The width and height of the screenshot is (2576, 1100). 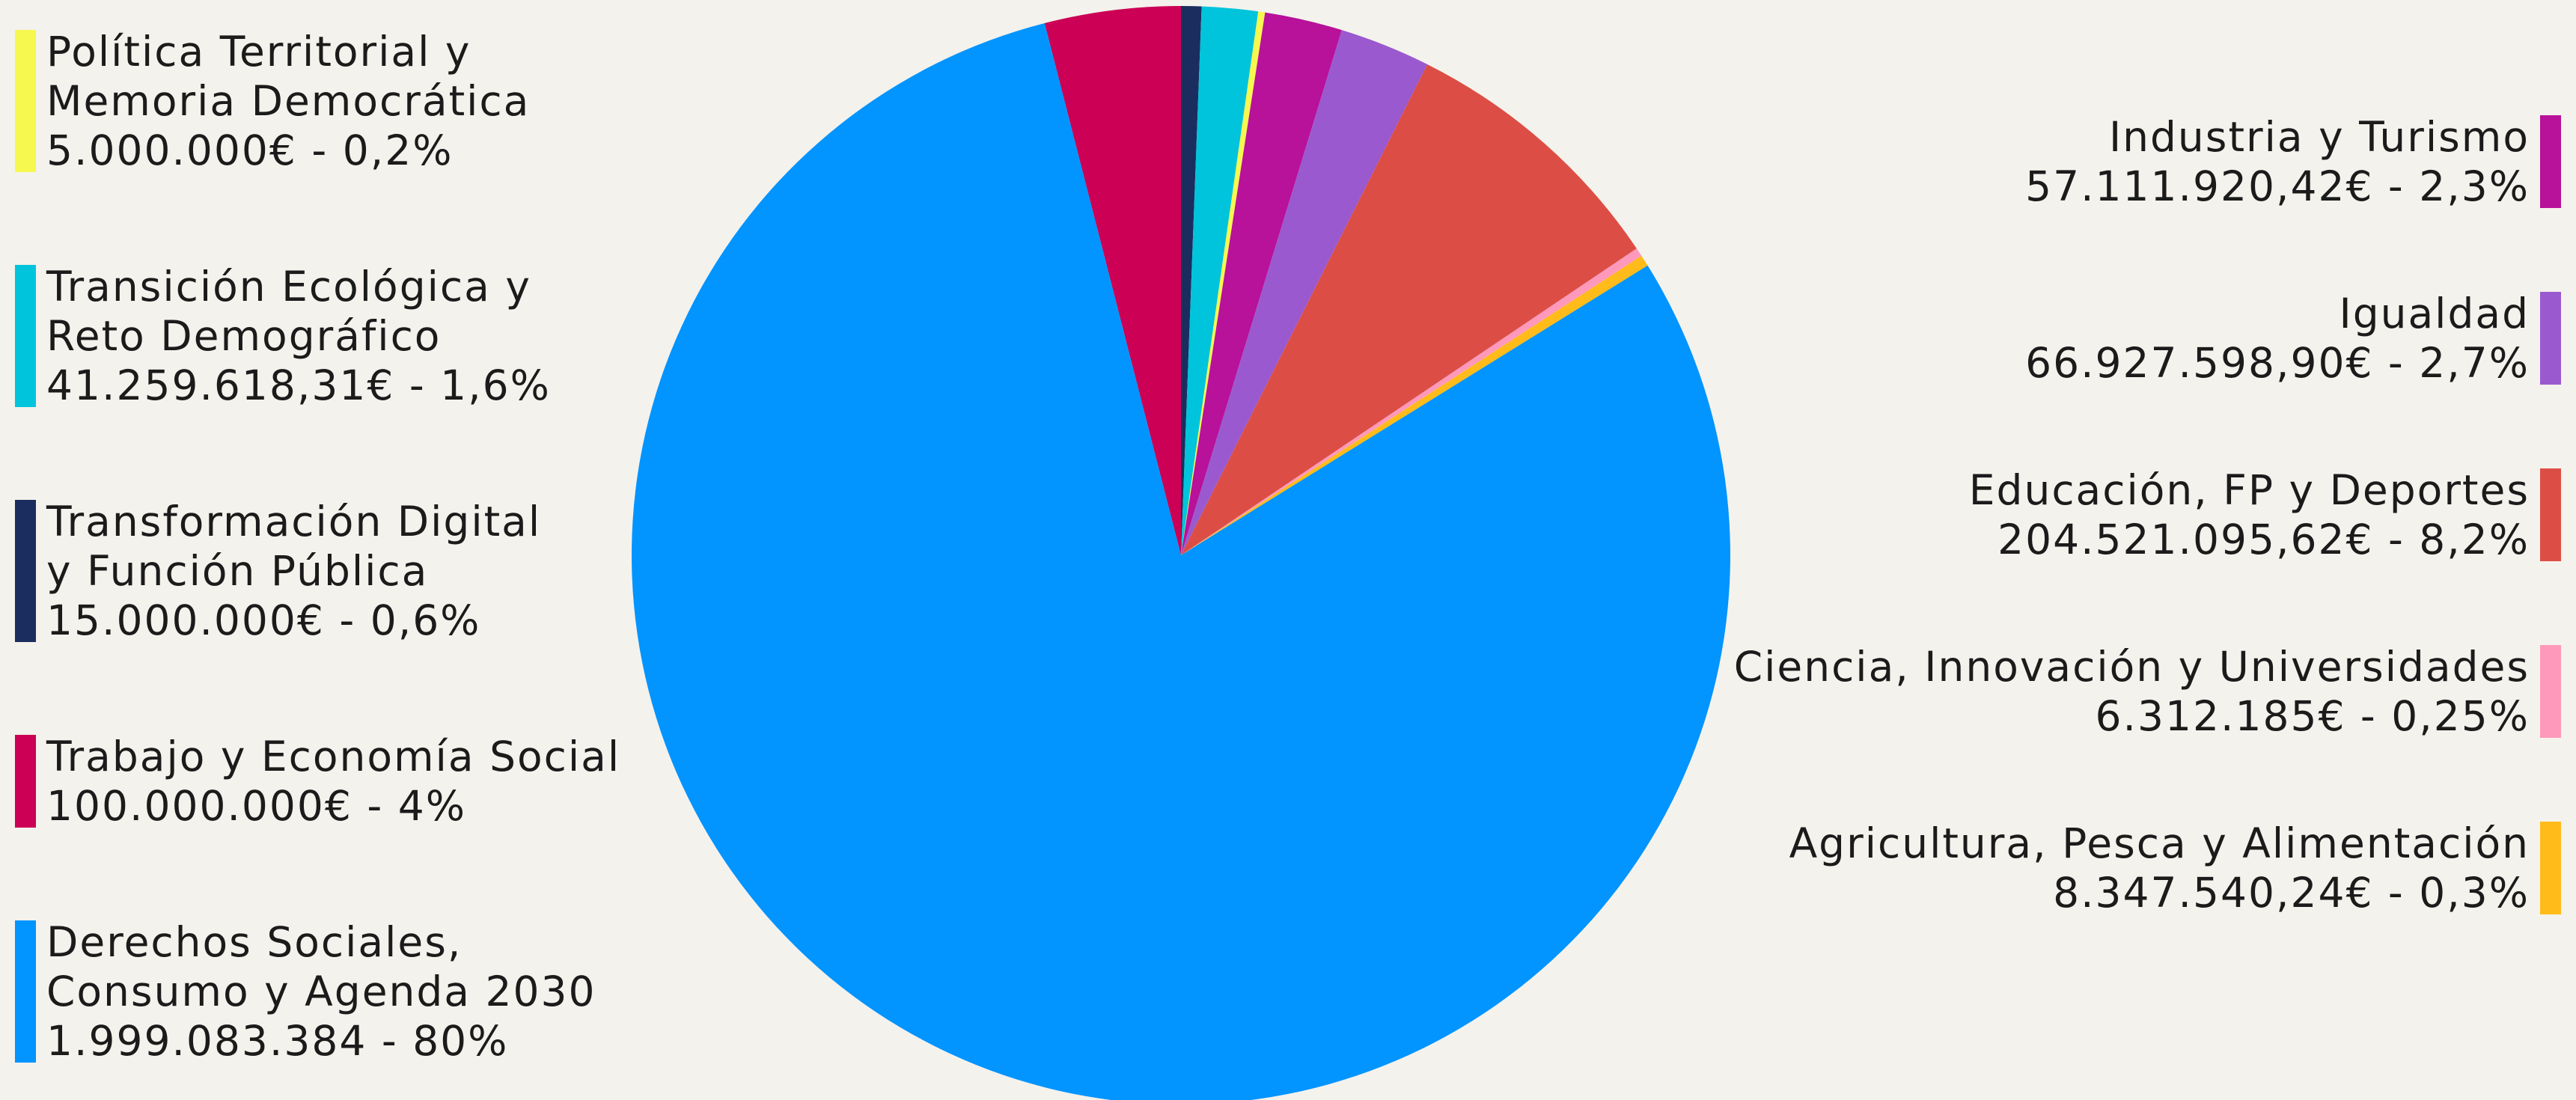 I want to click on legend-label: y Función Pública, so click(x=237, y=571).